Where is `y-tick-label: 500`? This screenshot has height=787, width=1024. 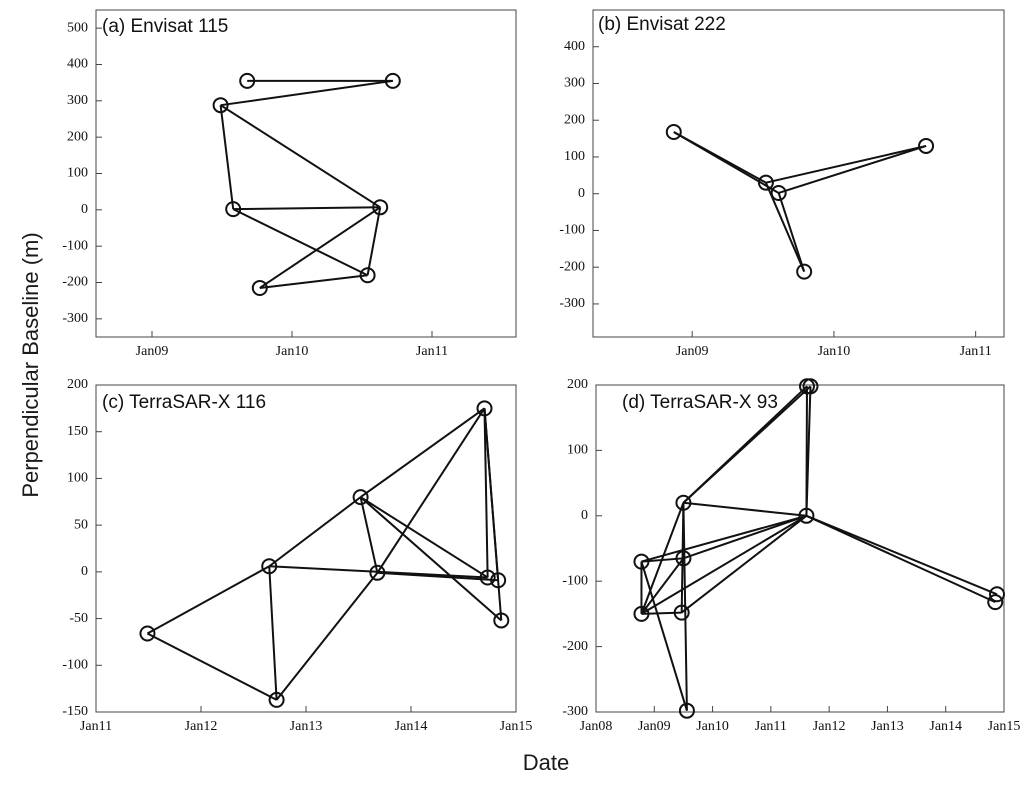
y-tick-label: 500 is located at coordinates (77, 27).